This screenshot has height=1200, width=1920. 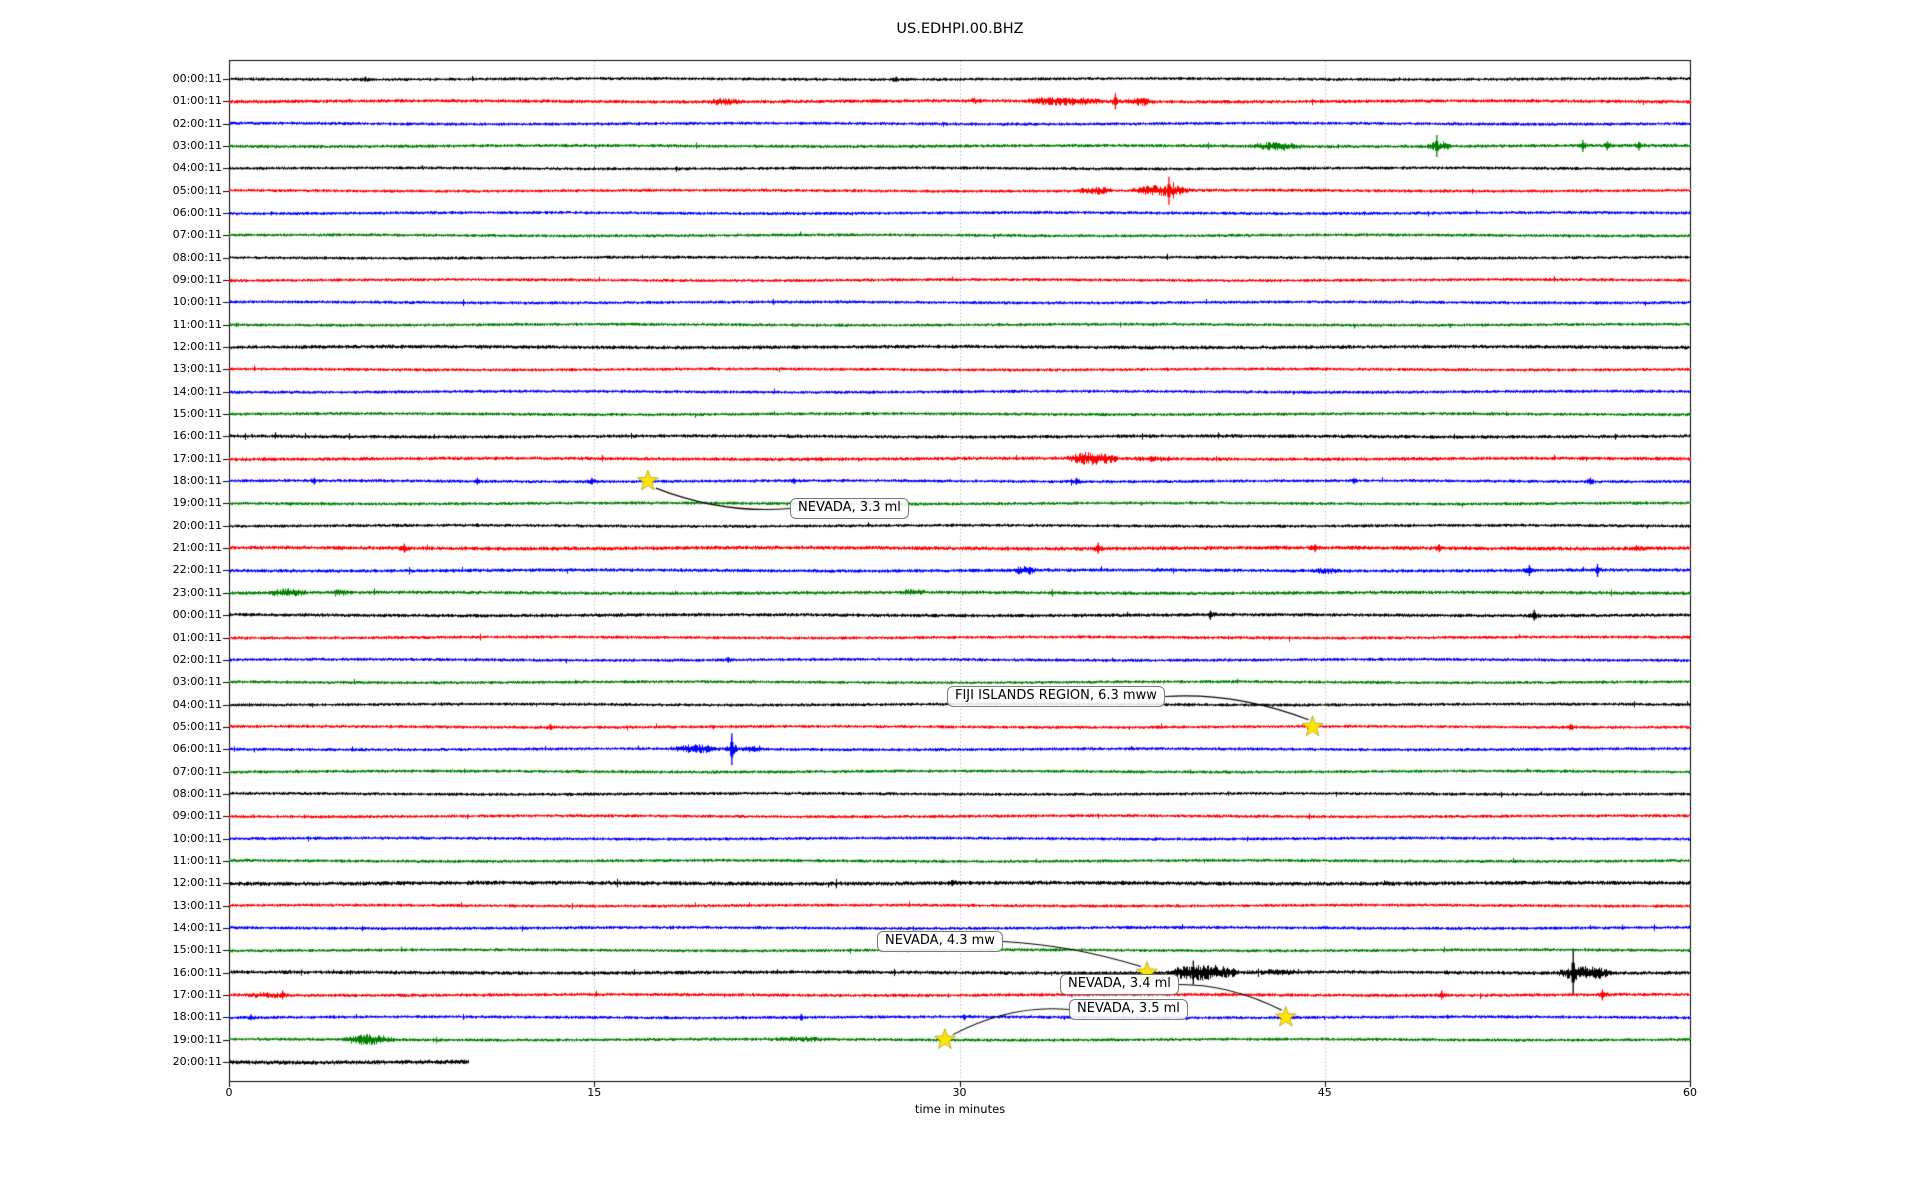 What do you see at coordinates (1119, 984) in the screenshot?
I see `event-label: NEVADA, 3.4 ml` at bounding box center [1119, 984].